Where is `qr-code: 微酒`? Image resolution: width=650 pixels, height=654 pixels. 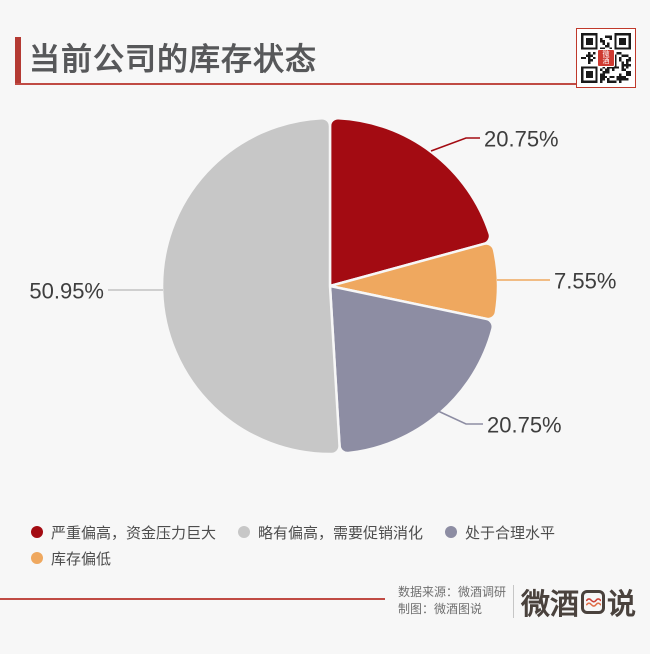
qr-code: 微酒 is located at coordinates (606, 58).